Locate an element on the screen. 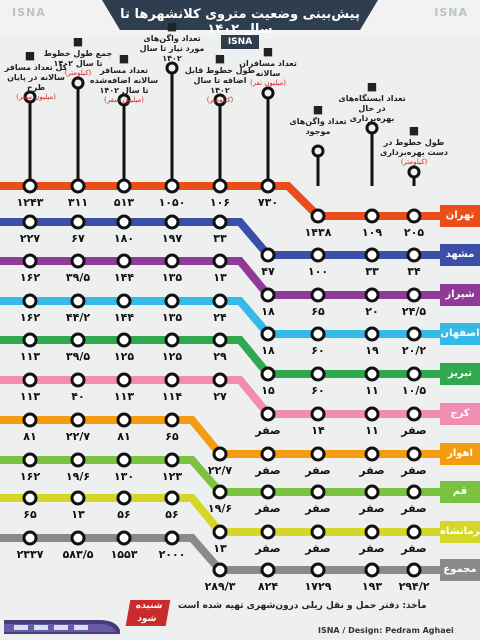  station-value: ۱۶۲ is located at coordinates (30, 277).